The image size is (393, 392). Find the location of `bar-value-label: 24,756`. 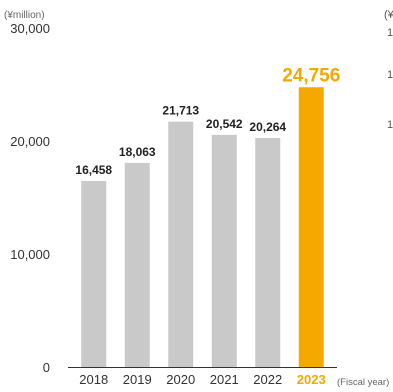

bar-value-label: 24,756 is located at coordinates (311, 75).